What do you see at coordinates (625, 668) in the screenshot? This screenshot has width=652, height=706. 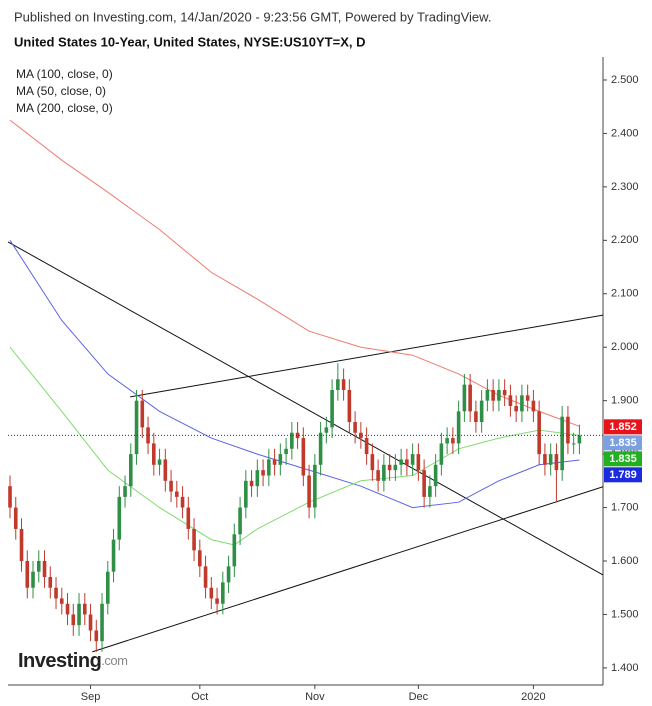 I see `y-tick-label: 1.400` at bounding box center [625, 668].